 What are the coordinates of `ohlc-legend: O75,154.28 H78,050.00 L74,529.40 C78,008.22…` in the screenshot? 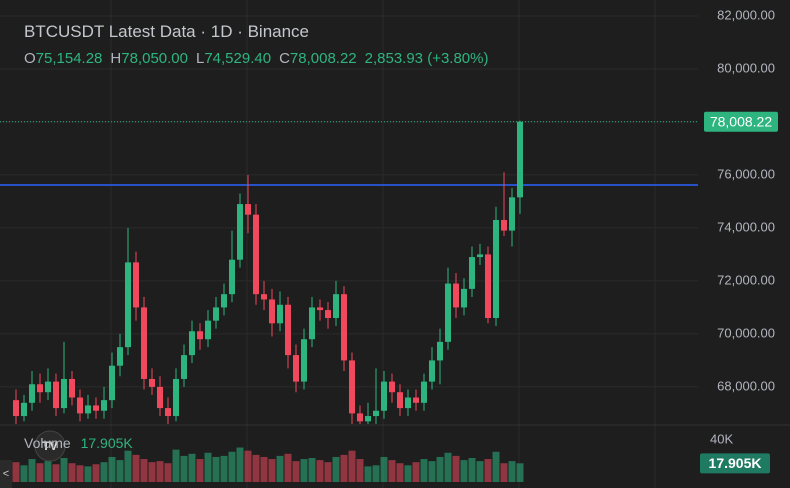 It's located at (256, 58).